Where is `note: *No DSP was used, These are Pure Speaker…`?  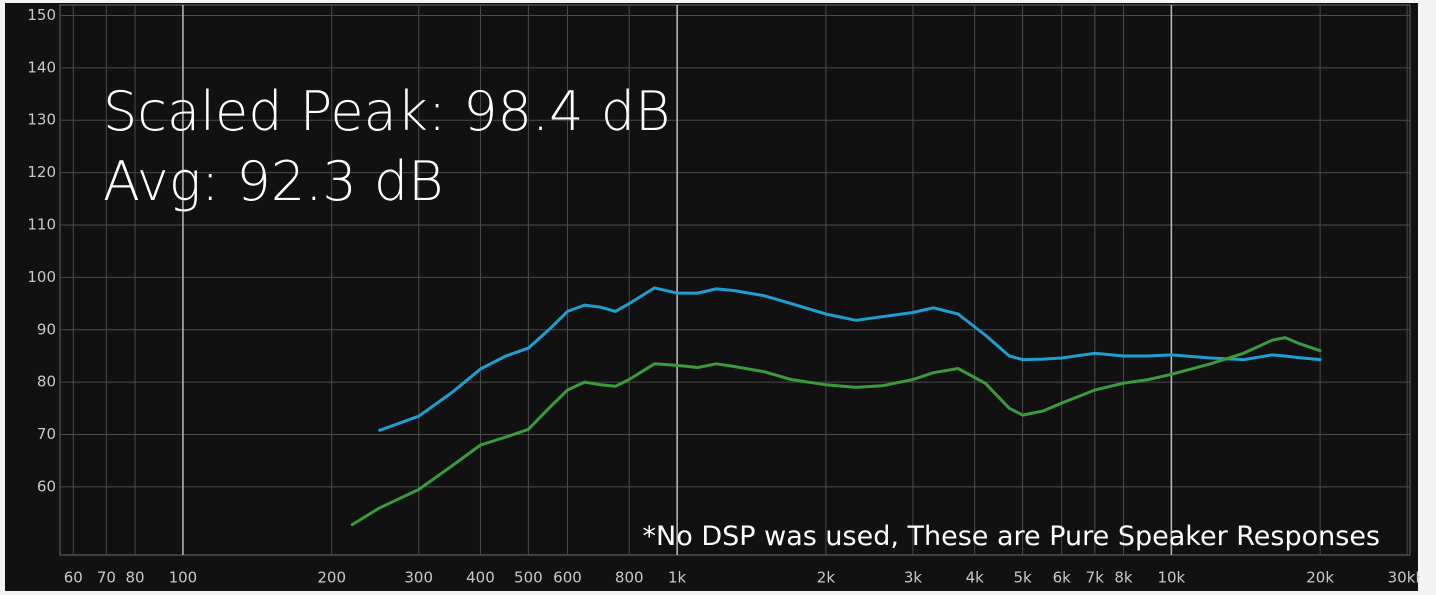 note: *No DSP was used, These are Pure Speaker… is located at coordinates (1011, 536).